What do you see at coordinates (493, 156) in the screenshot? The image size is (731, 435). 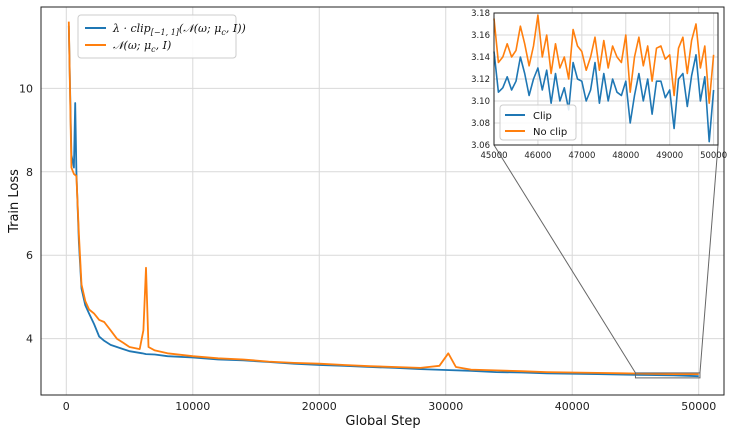 I see `inset-x-tick-label: 45000` at bounding box center [493, 156].